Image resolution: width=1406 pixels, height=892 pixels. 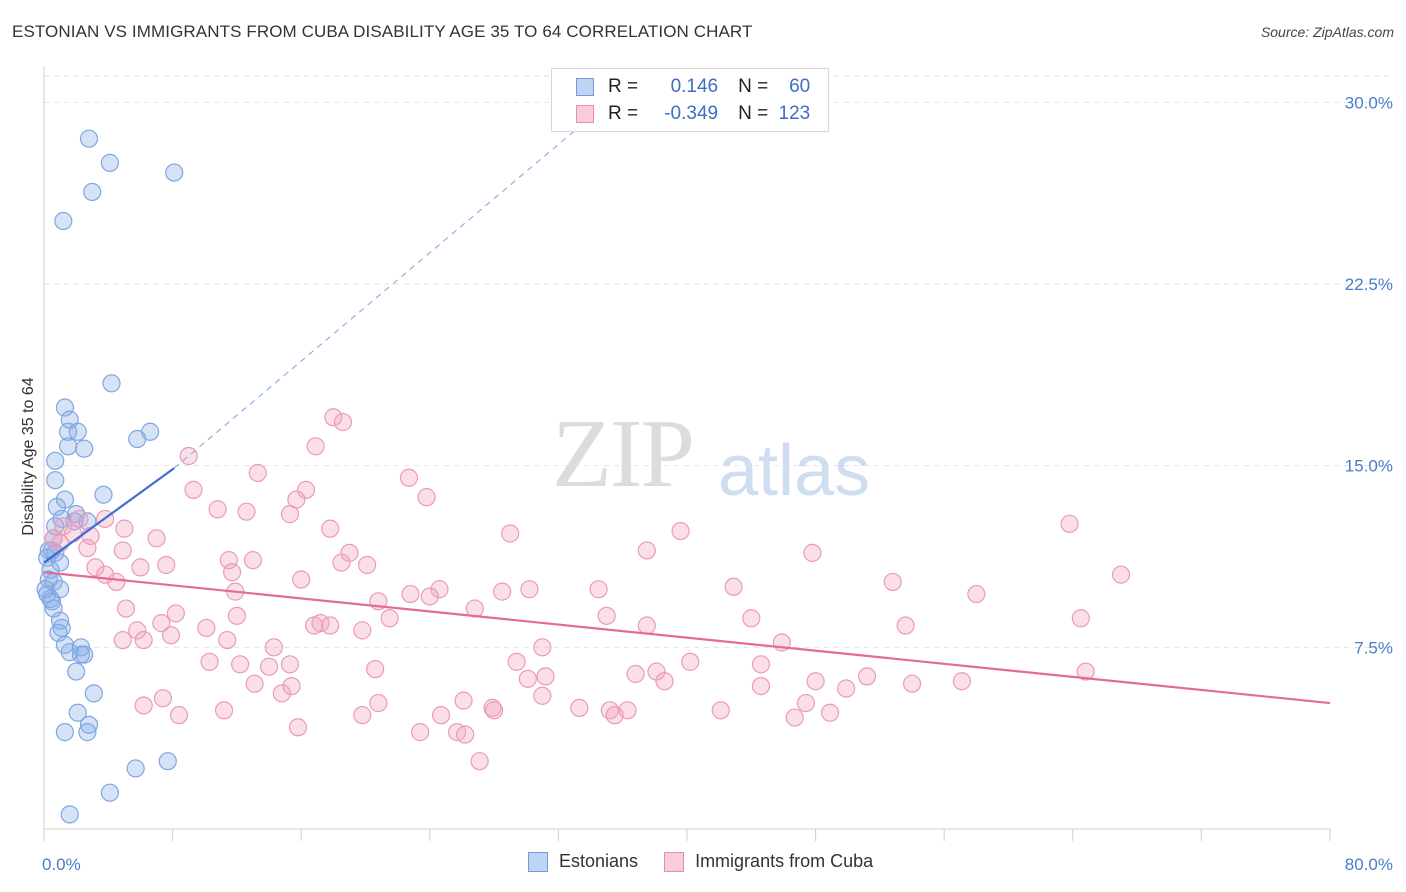 I want to click on legend-r-value: 0.146, so click(x=694, y=86).